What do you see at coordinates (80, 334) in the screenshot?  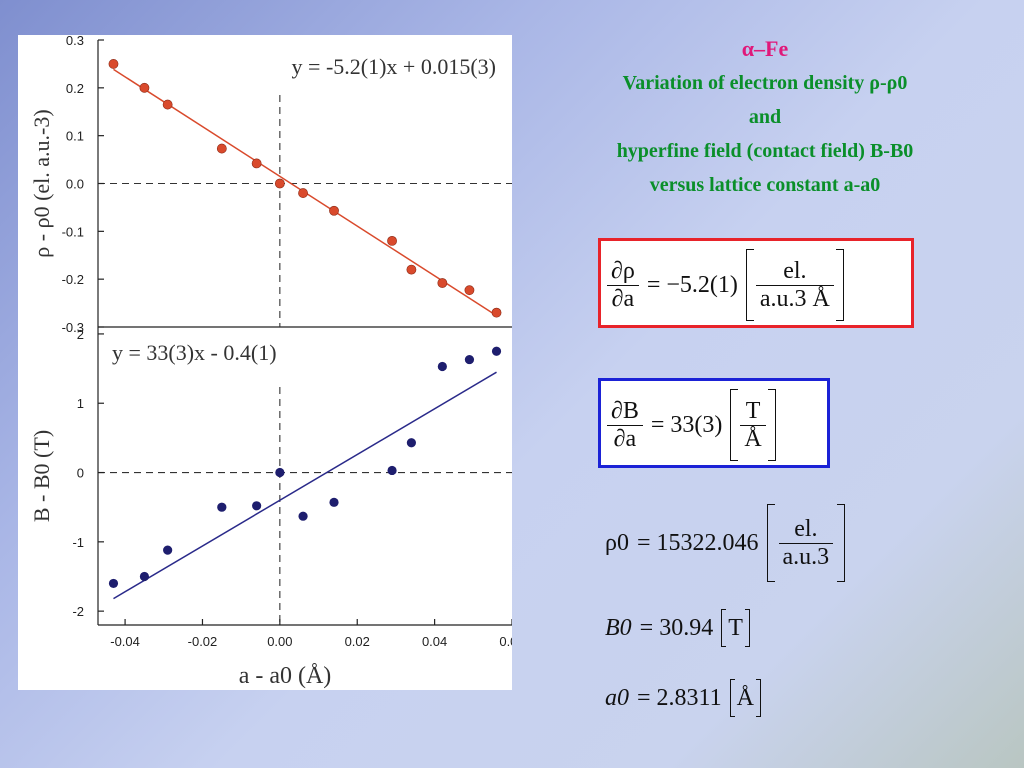 I see `bottom-ytick-label: 2` at bounding box center [80, 334].